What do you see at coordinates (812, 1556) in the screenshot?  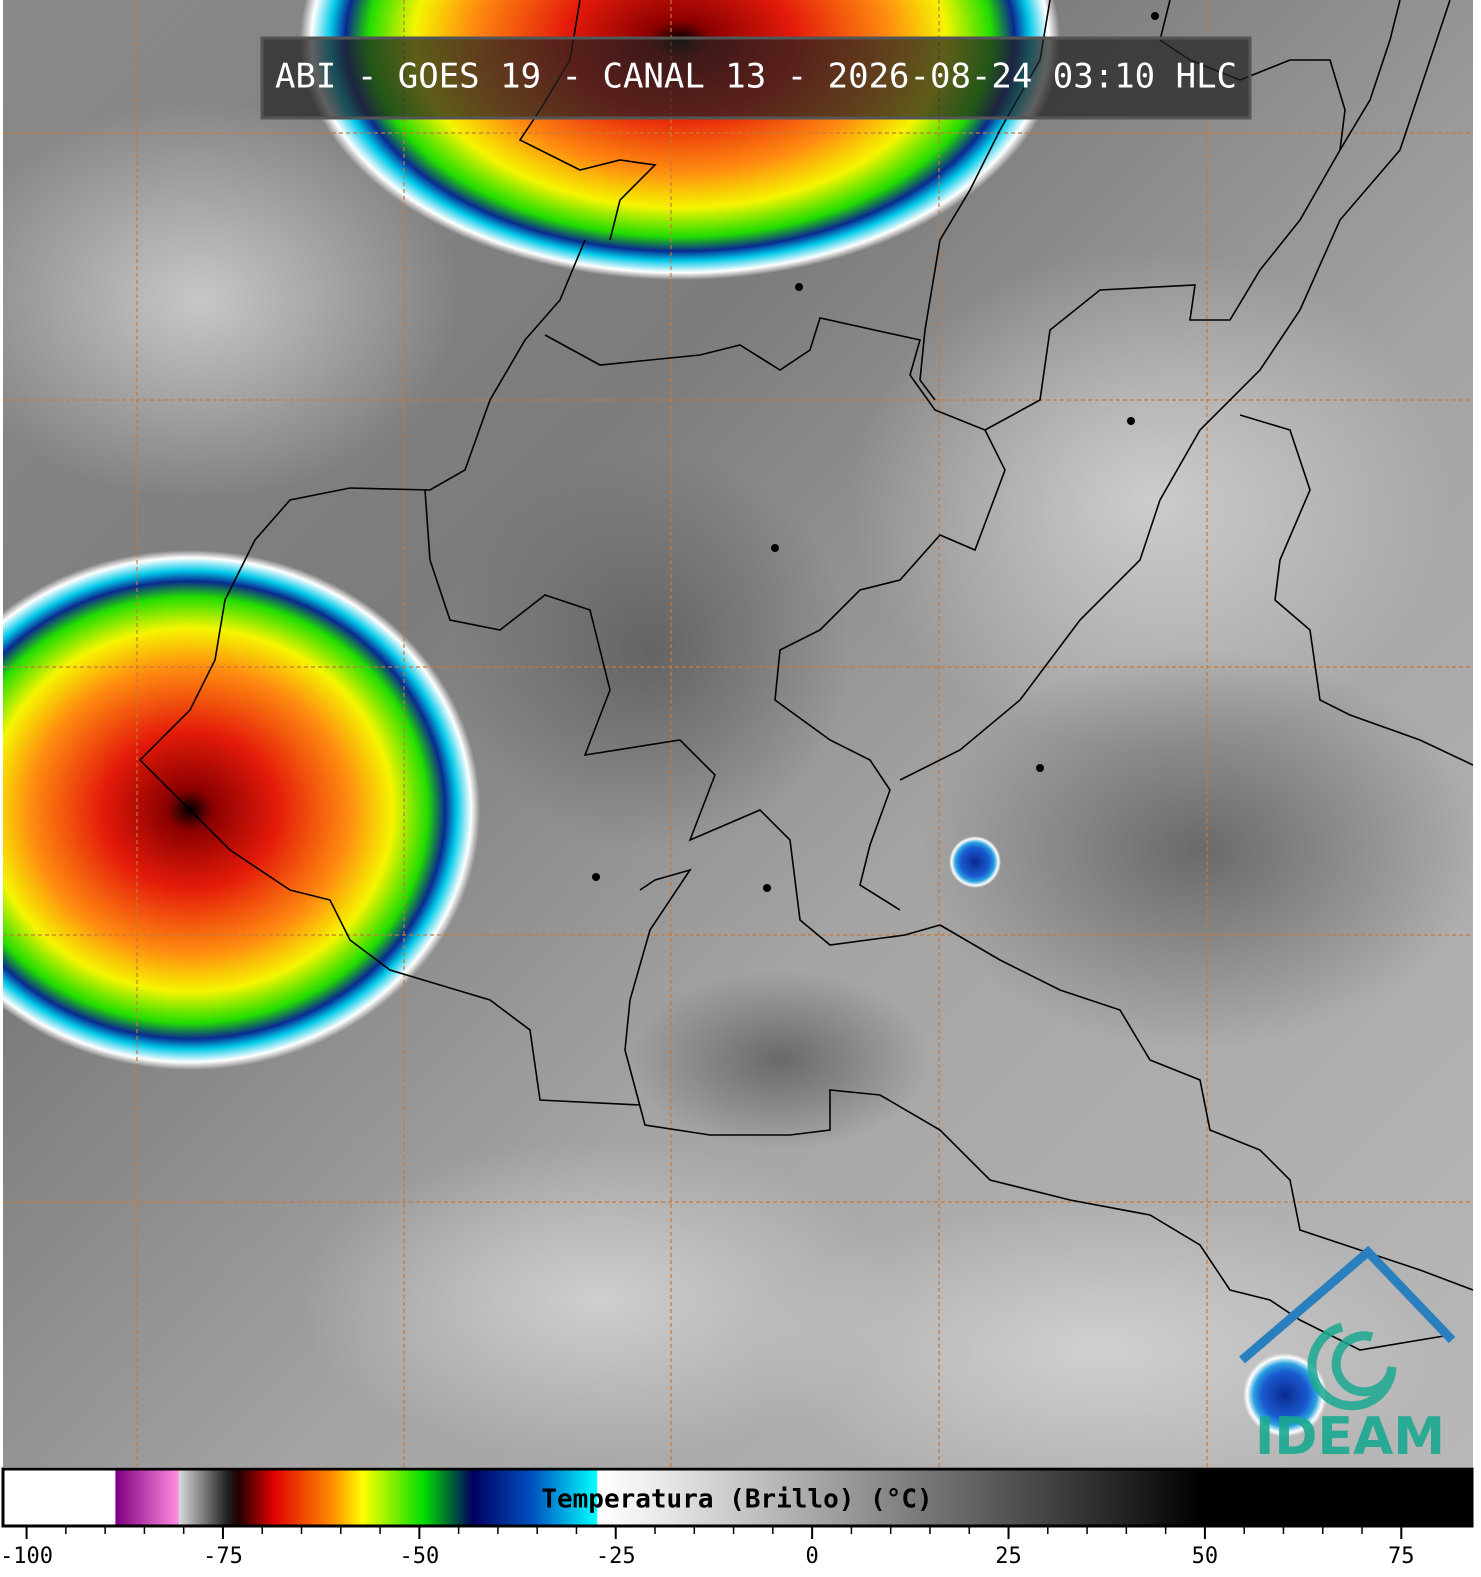 I see `tick-label: 0` at bounding box center [812, 1556].